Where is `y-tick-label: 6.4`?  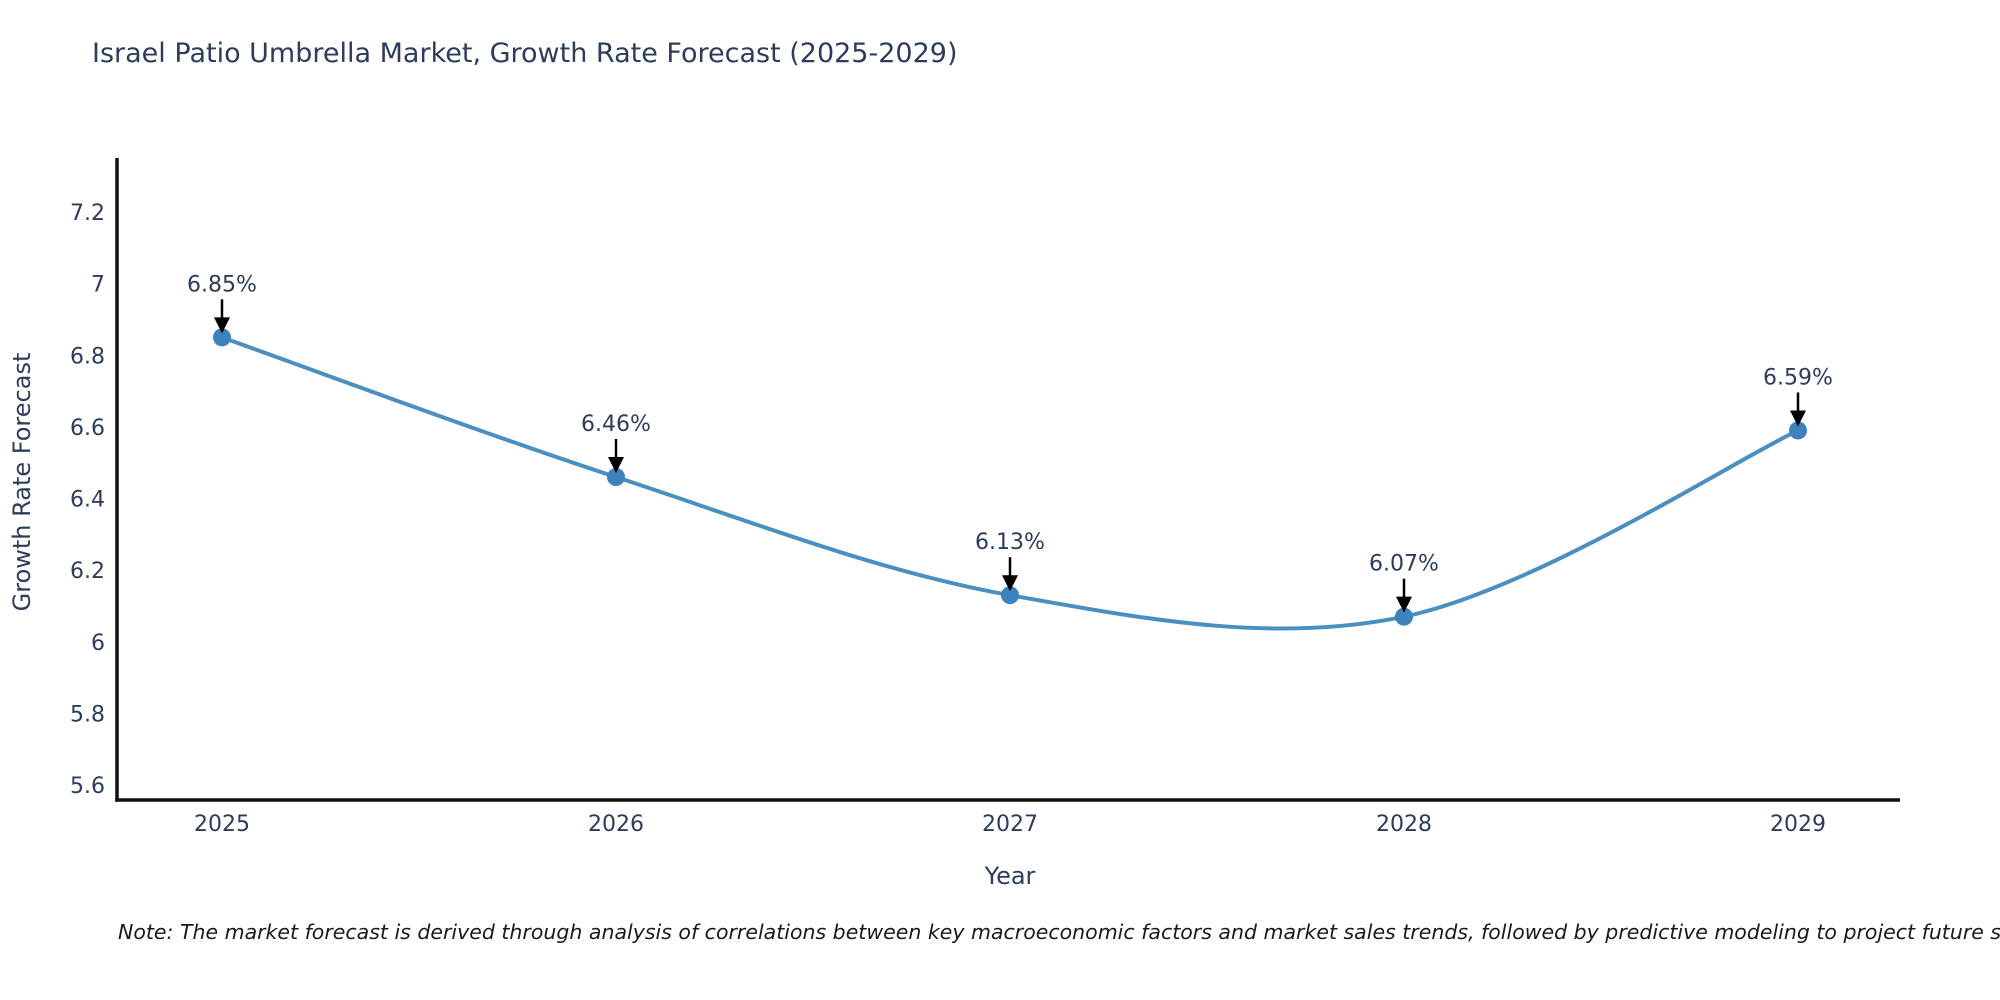 y-tick-label: 6.4 is located at coordinates (87, 500).